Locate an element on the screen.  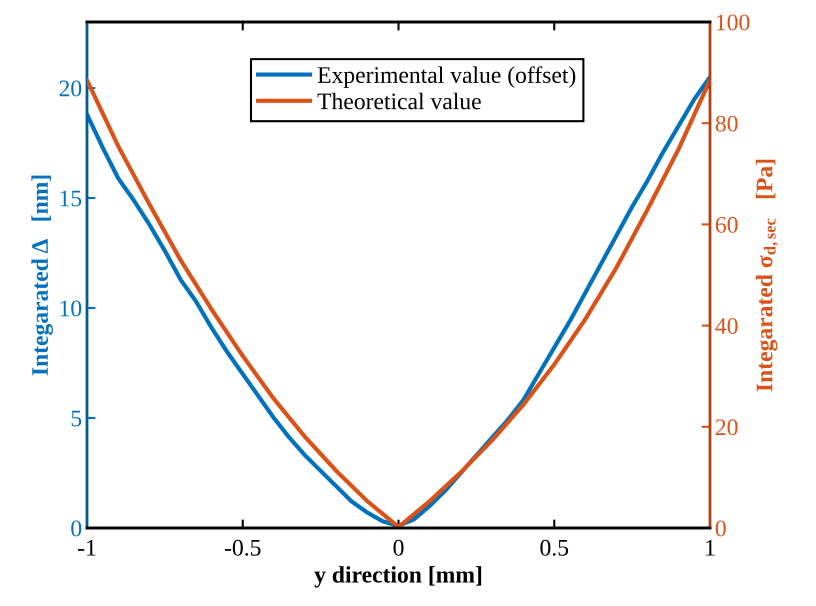
y2-tick-label: 80 is located at coordinates (727, 124).